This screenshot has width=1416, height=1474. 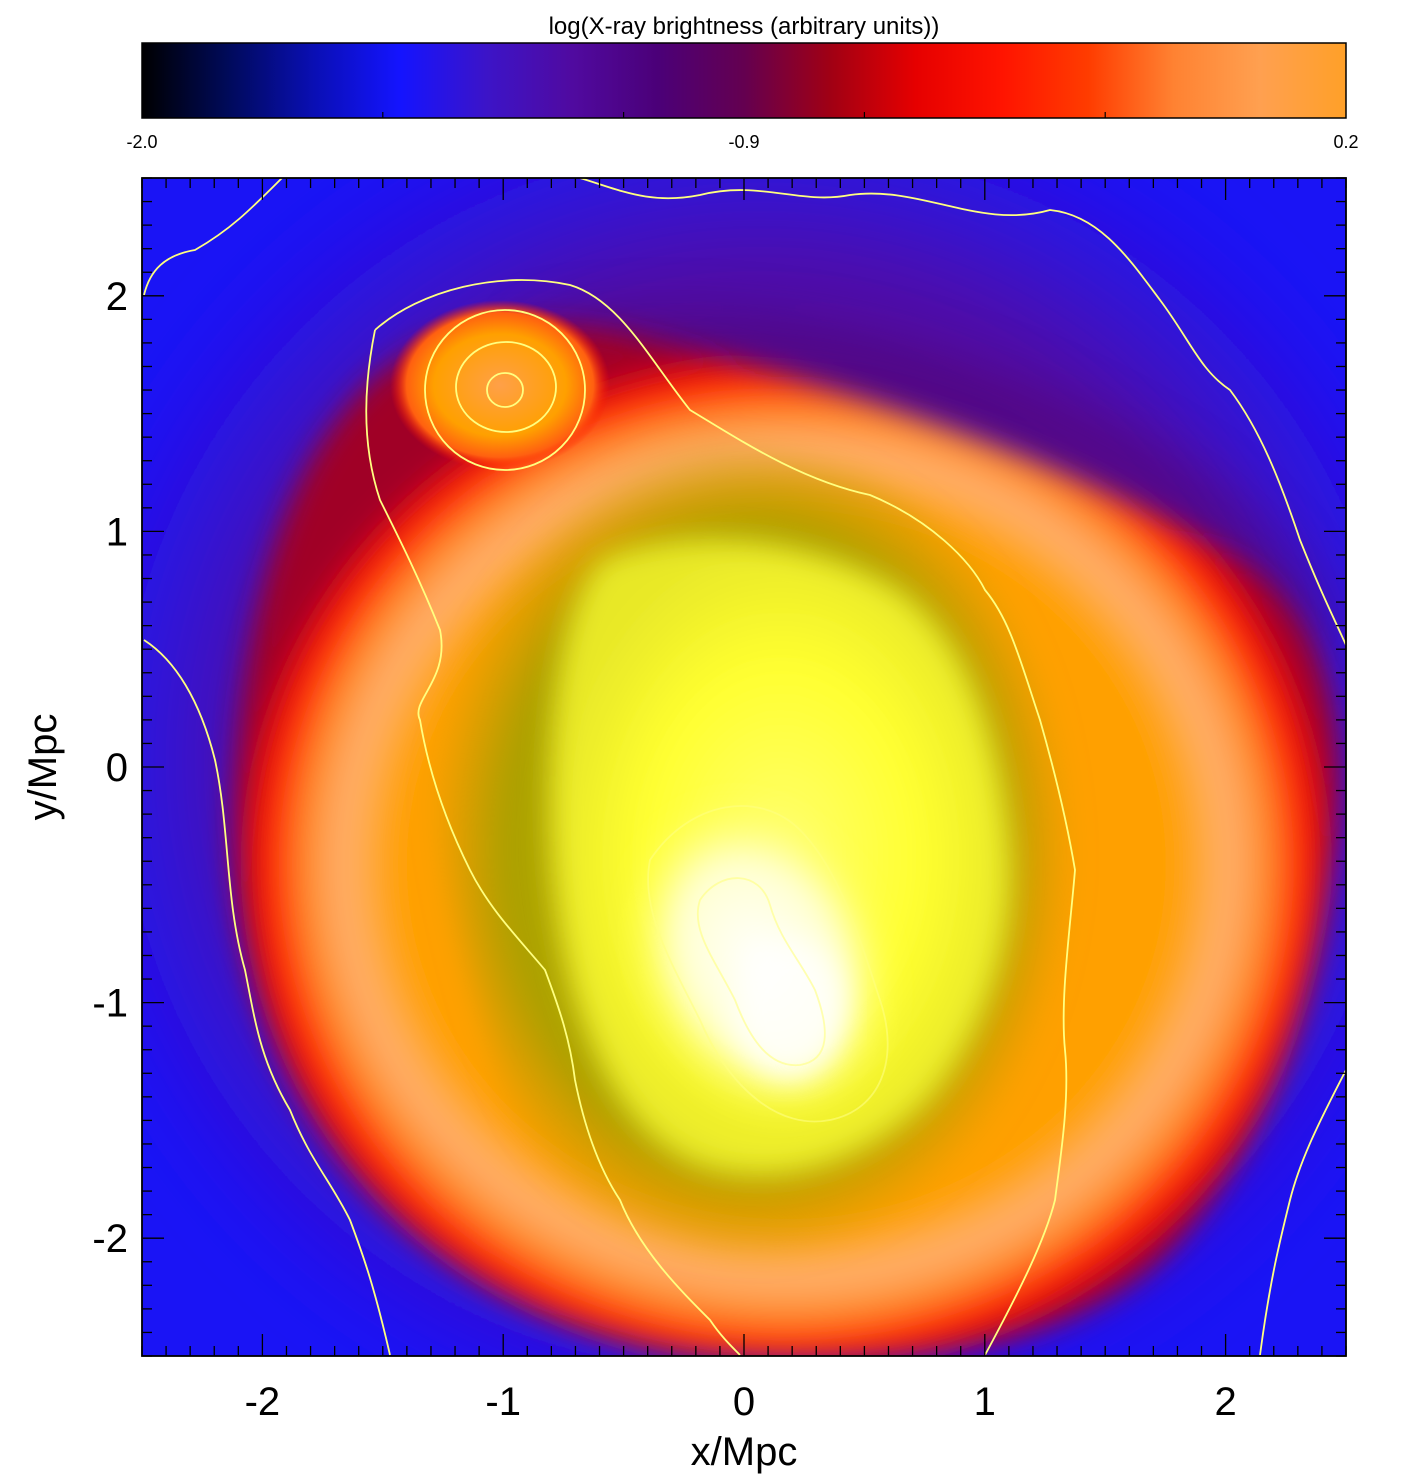 I want to click on x-tick-labels: -2 -1 0 1 2, so click(x=741, y=1402).